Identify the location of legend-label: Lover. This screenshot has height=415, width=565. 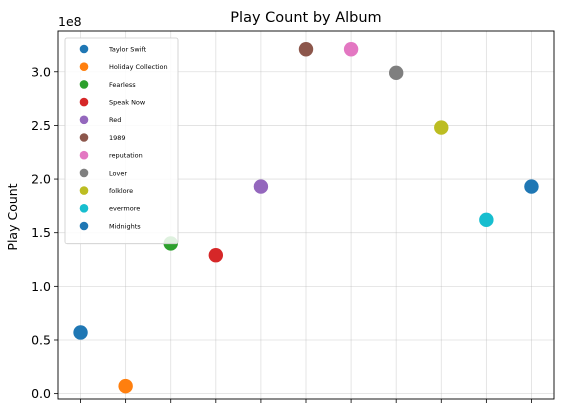
(118, 173).